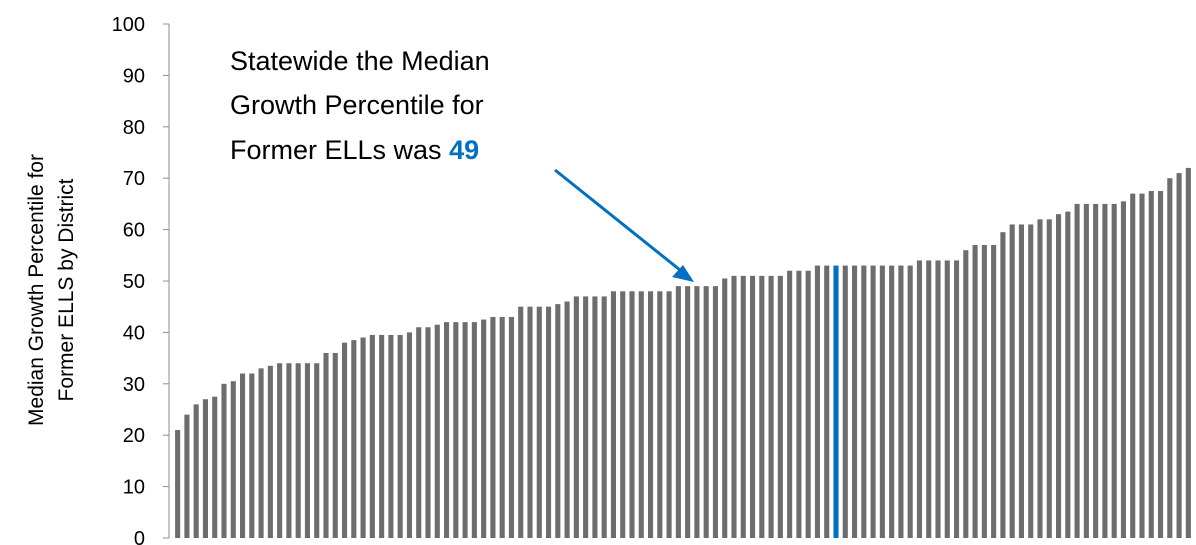 Image resolution: width=1196 pixels, height=545 pixels. I want to click on y-tick-label: 20, so click(134, 436).